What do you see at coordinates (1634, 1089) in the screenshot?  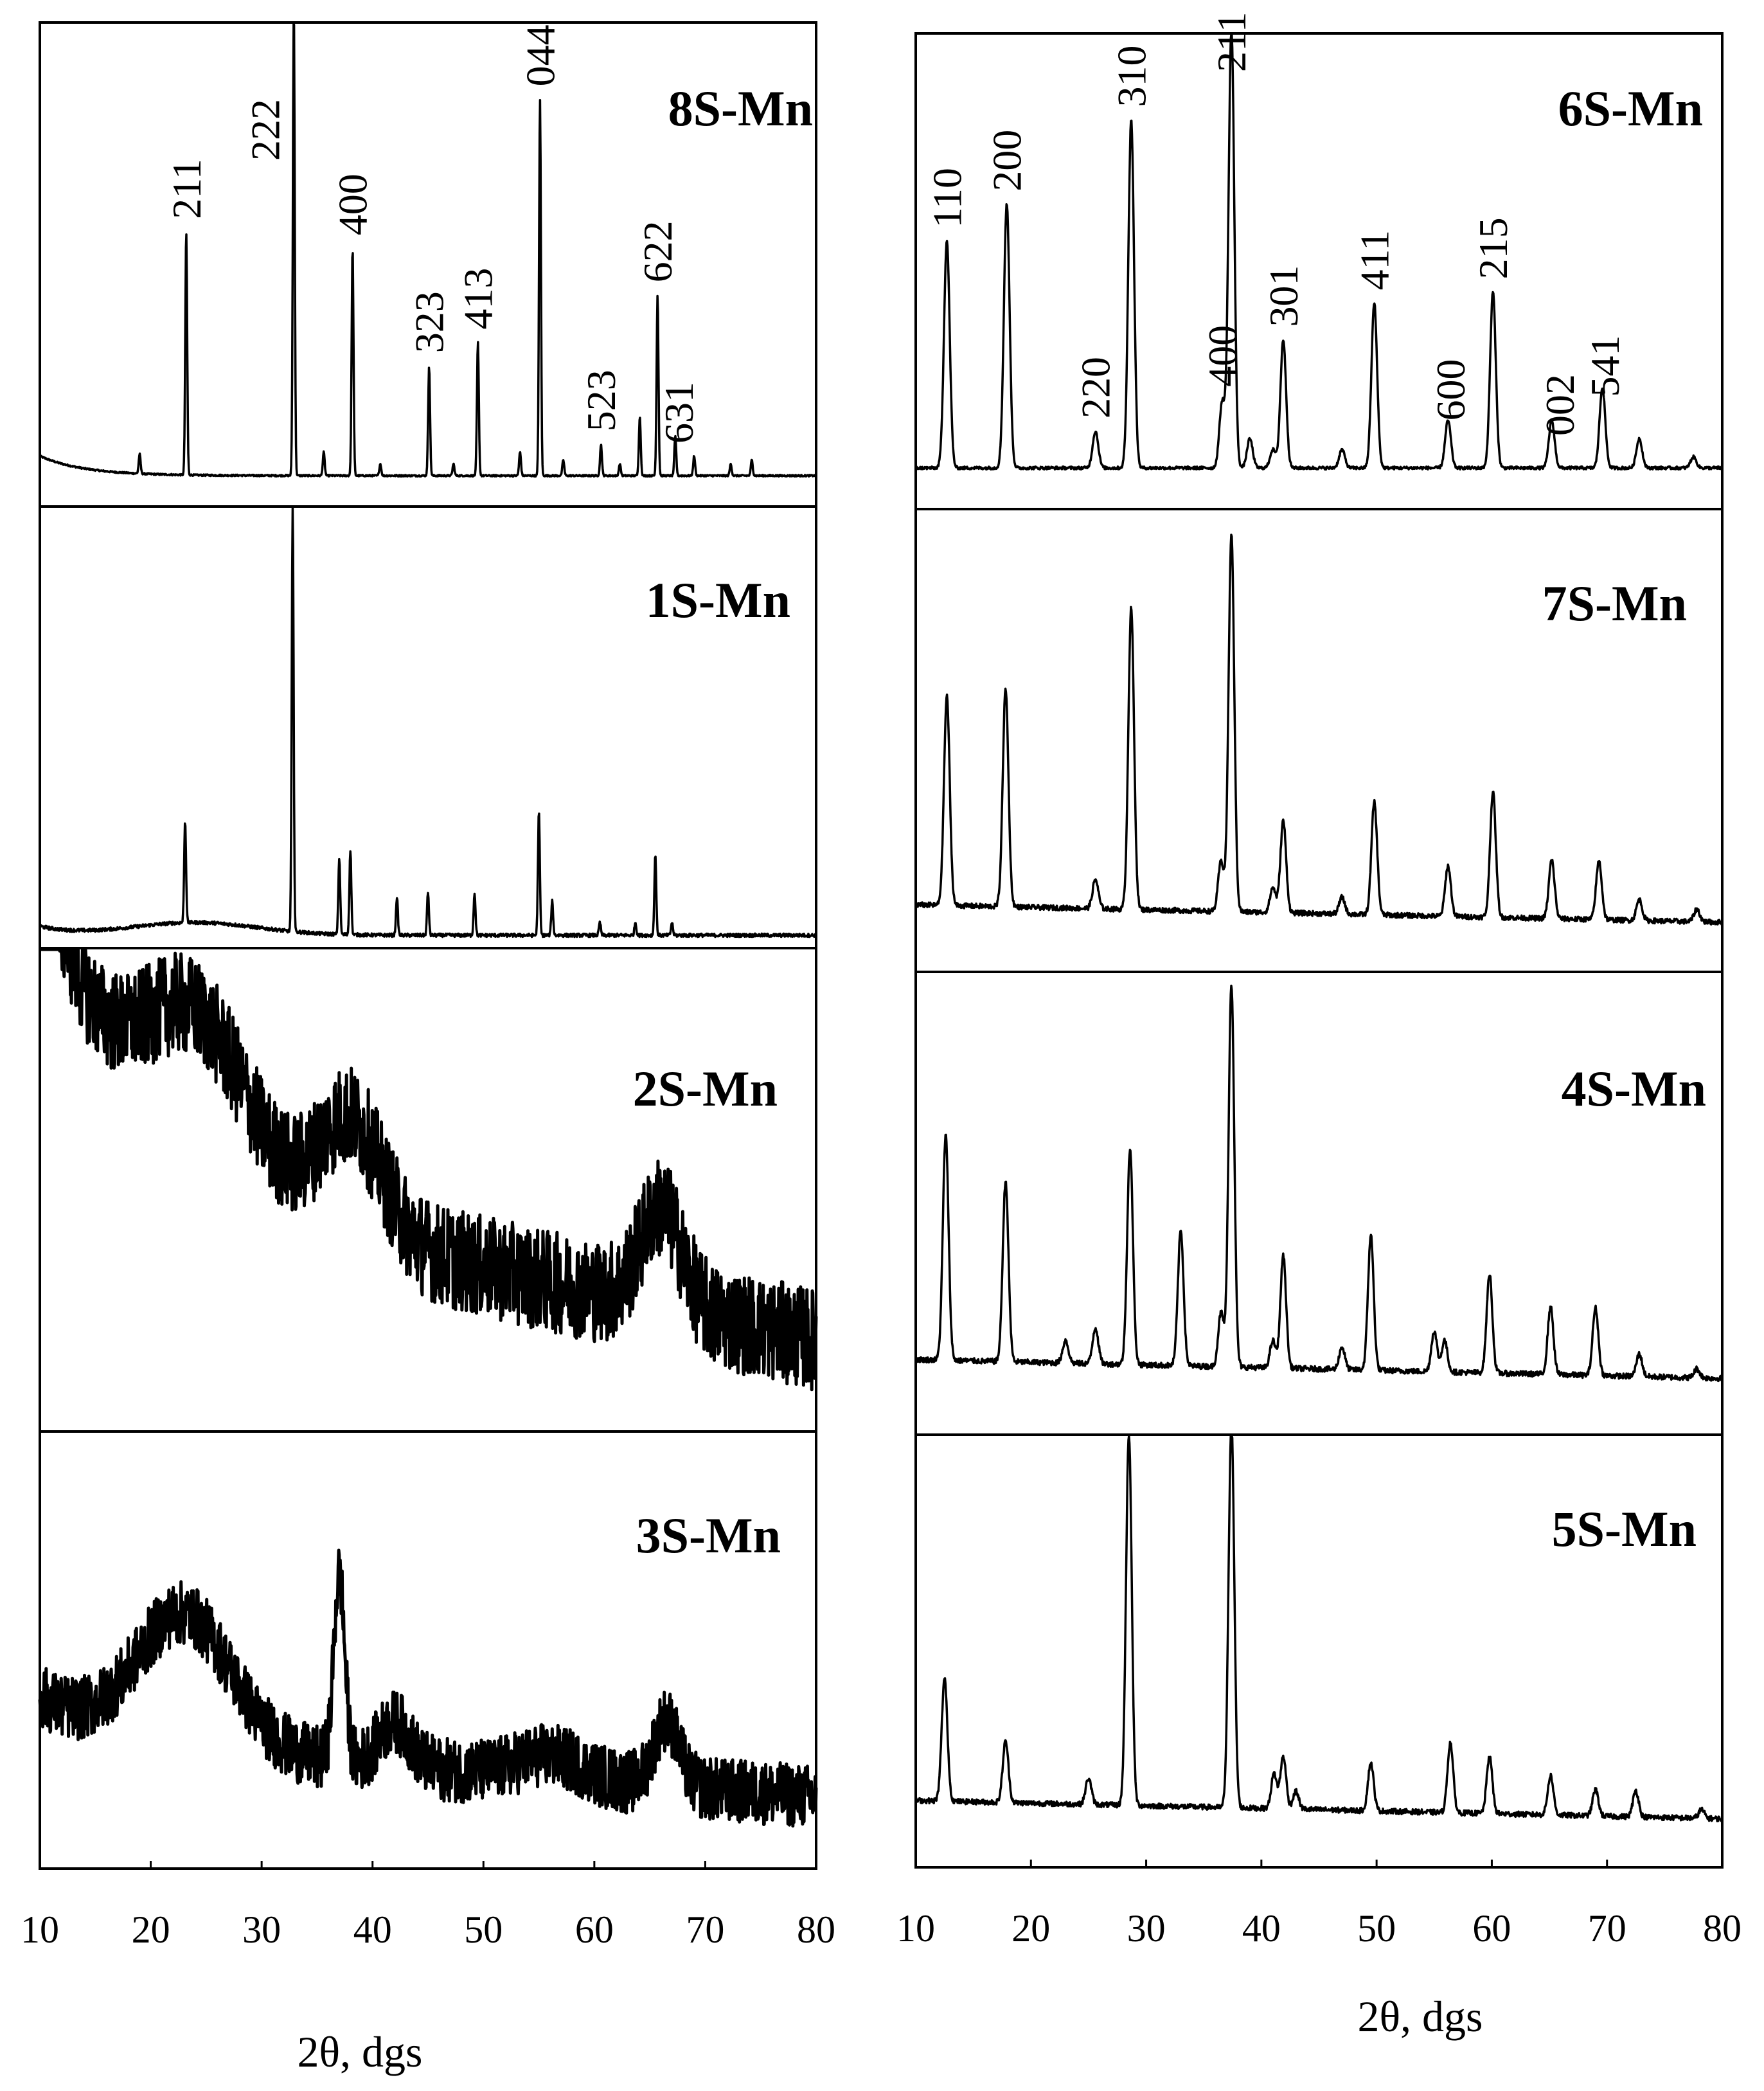 I see `panel-title: 4S-Mn` at bounding box center [1634, 1089].